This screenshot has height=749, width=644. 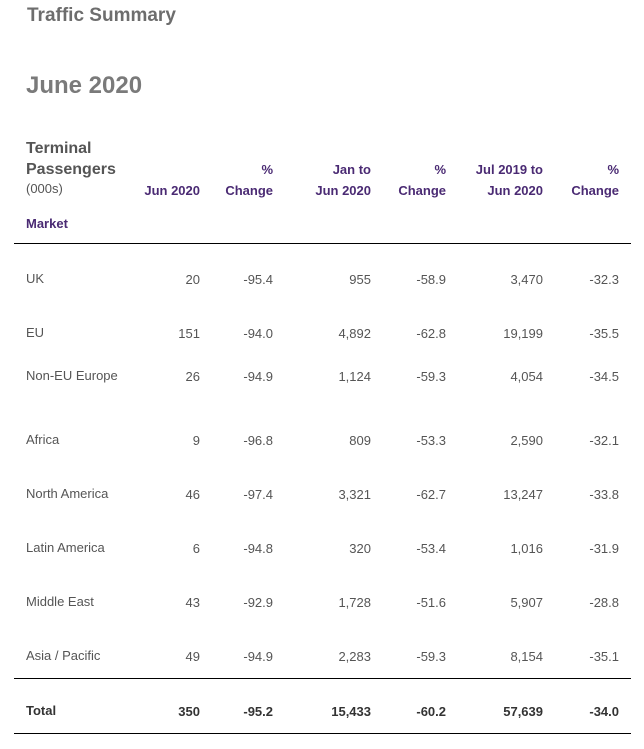 What do you see at coordinates (192, 602) in the screenshot?
I see `table-cell: 43` at bounding box center [192, 602].